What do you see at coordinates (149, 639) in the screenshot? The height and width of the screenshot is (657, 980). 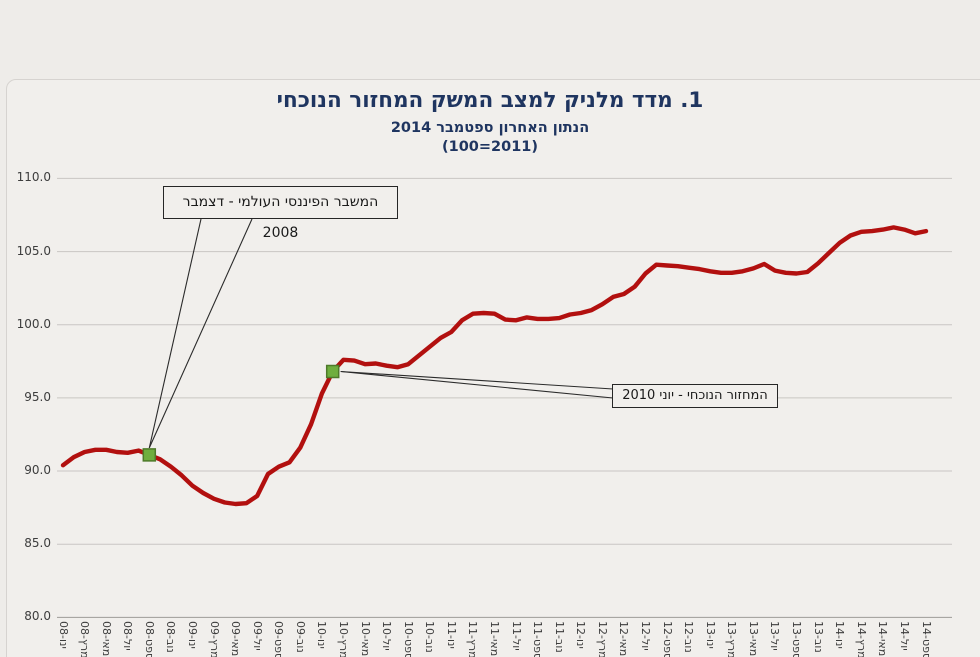 I see `x-tick-label: ספט-08` at bounding box center [149, 639].